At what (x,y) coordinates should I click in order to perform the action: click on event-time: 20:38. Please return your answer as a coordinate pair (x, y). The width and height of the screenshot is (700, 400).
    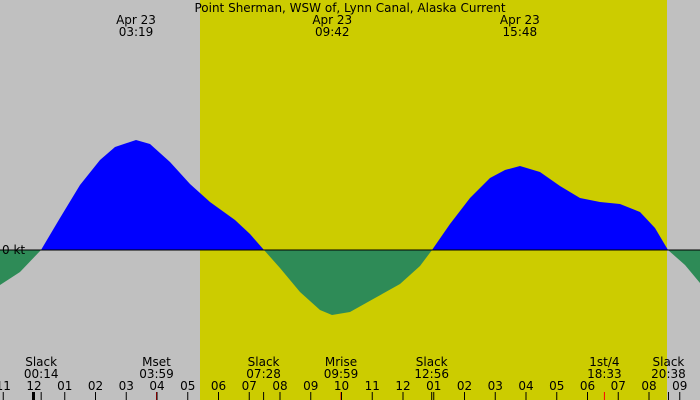
    Looking at the image, I should click on (668, 374).